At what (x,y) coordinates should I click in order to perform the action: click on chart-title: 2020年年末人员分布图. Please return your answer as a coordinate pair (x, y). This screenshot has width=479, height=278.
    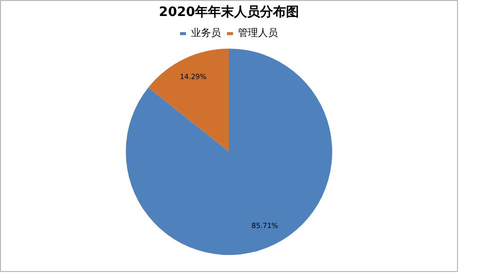
    Looking at the image, I should click on (229, 12).